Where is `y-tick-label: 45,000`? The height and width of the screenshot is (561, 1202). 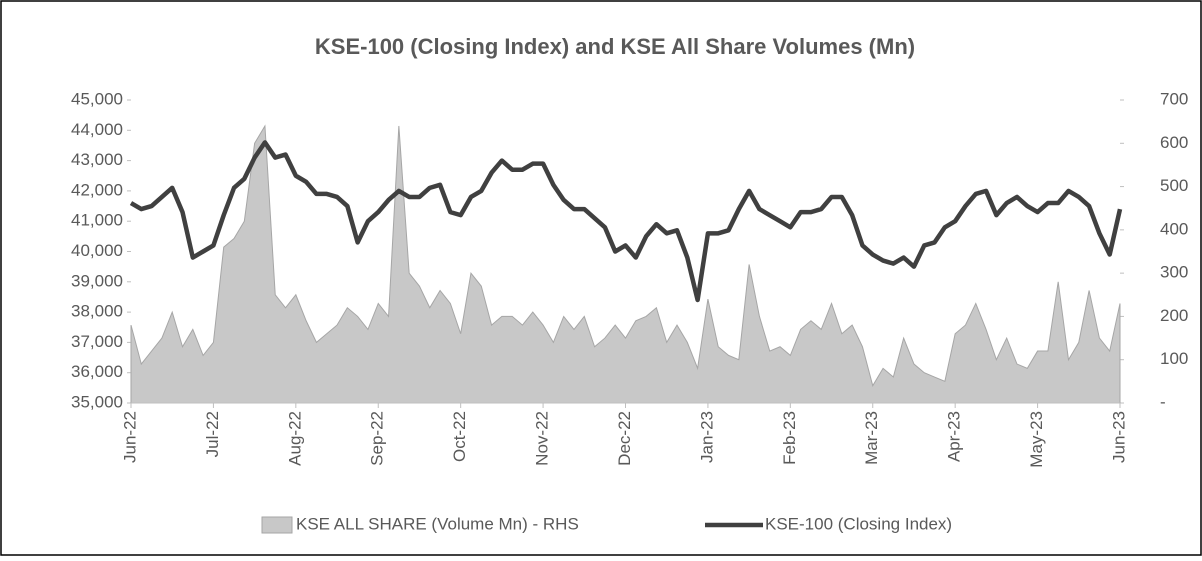
y-tick-label: 45,000 is located at coordinates (97, 98).